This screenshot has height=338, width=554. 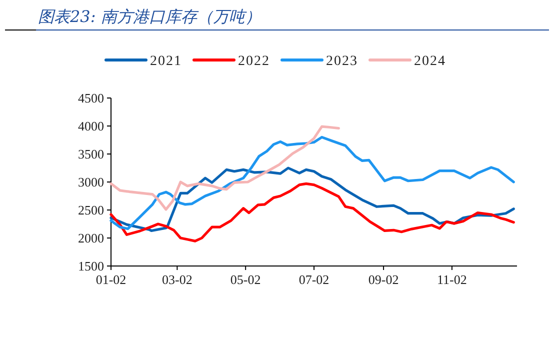 What do you see at coordinates (91, 98) in the screenshot?
I see `y-tick-label: 4500` at bounding box center [91, 98].